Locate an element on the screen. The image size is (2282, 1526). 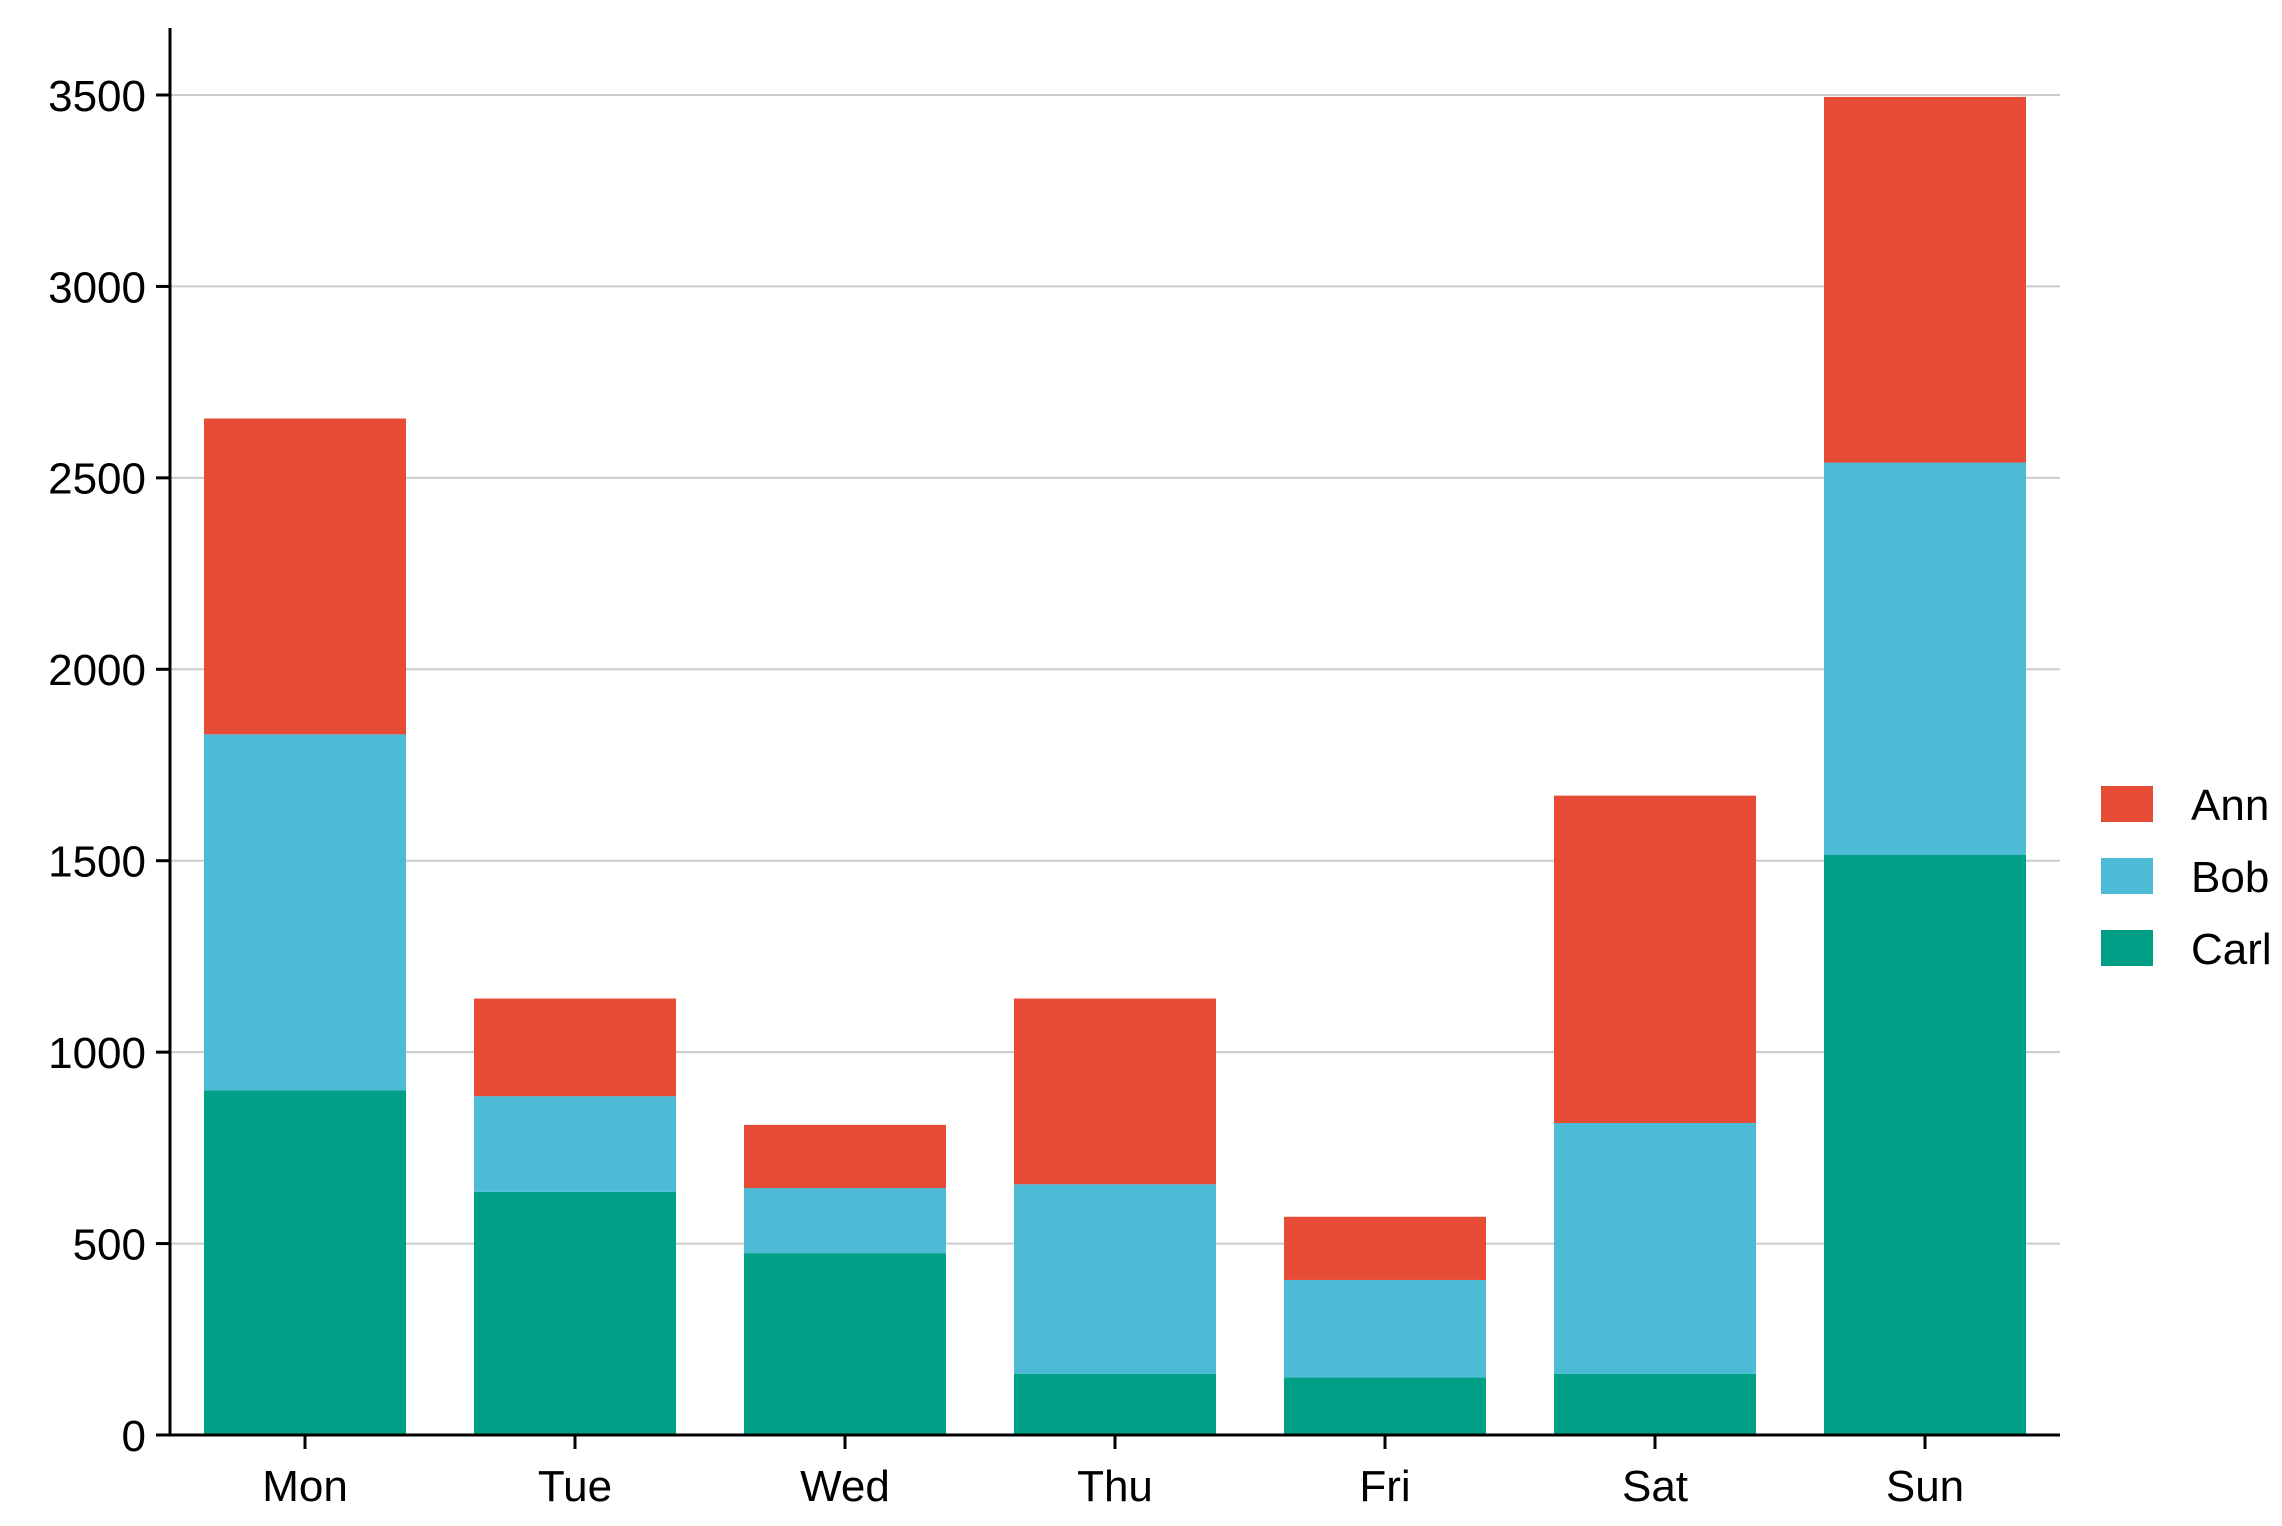
y-tick-label: 3500 is located at coordinates (97, 96).